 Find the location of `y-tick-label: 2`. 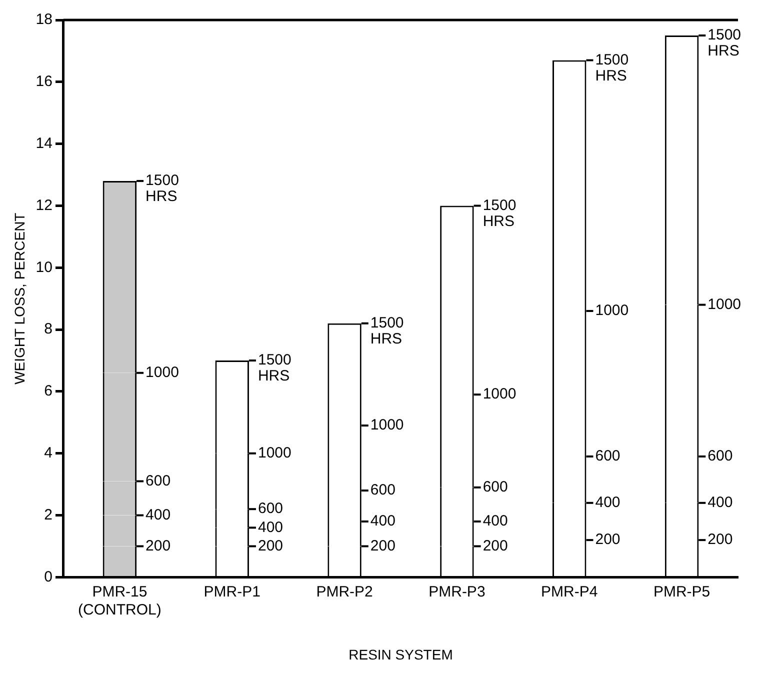

y-tick-label: 2 is located at coordinates (48, 515).